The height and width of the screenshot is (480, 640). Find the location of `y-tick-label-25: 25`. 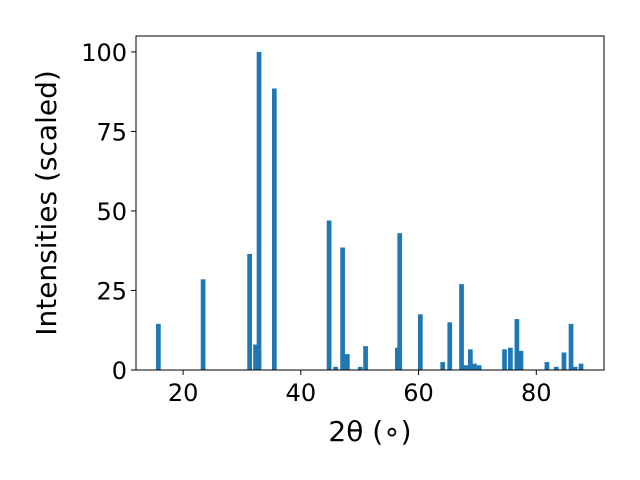

y-tick-label-25: 25 is located at coordinates (111, 291).